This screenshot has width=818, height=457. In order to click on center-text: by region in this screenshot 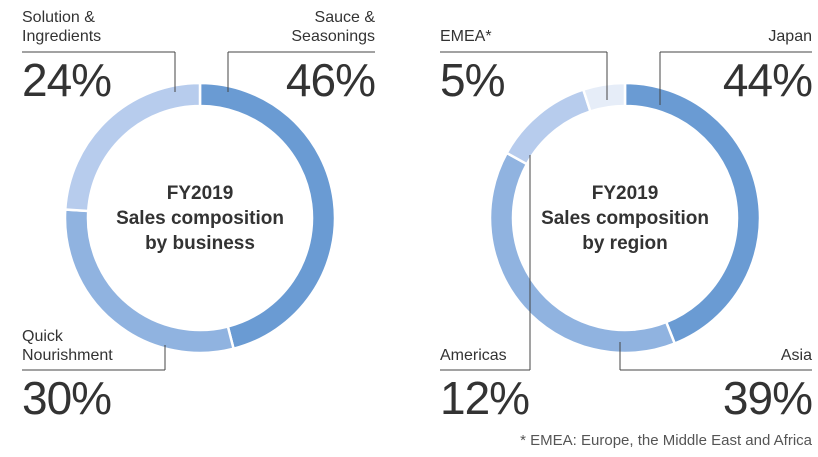, I will do `click(625, 243)`.